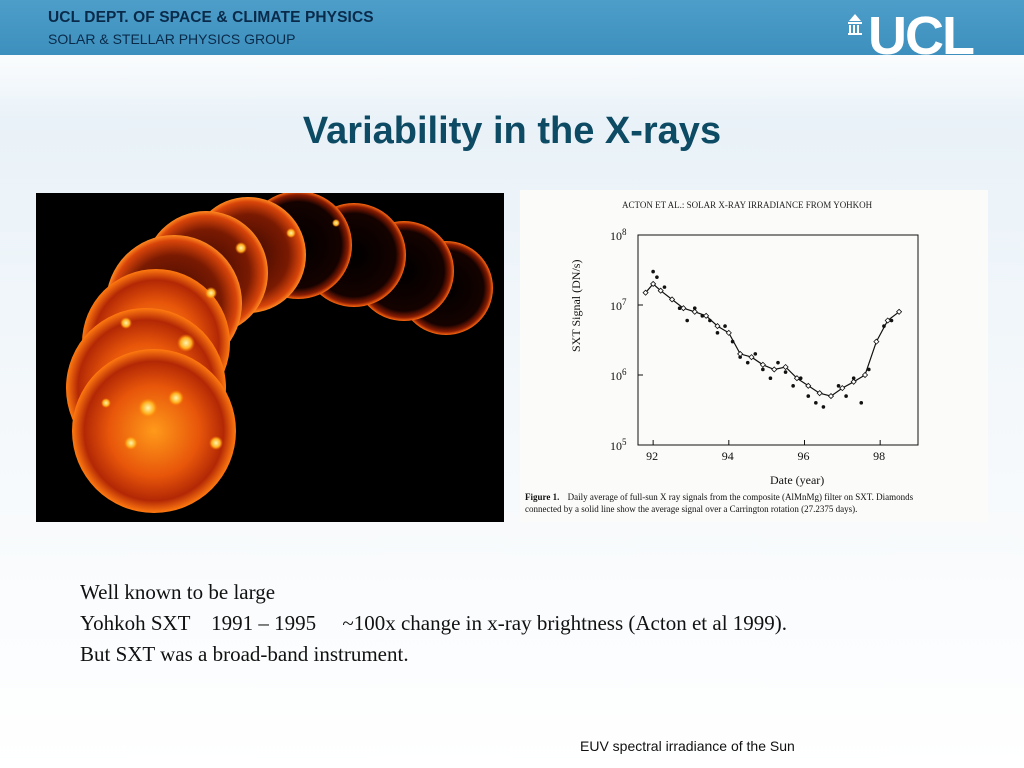  I want to click on x-tick-label: 96, so click(803, 456).